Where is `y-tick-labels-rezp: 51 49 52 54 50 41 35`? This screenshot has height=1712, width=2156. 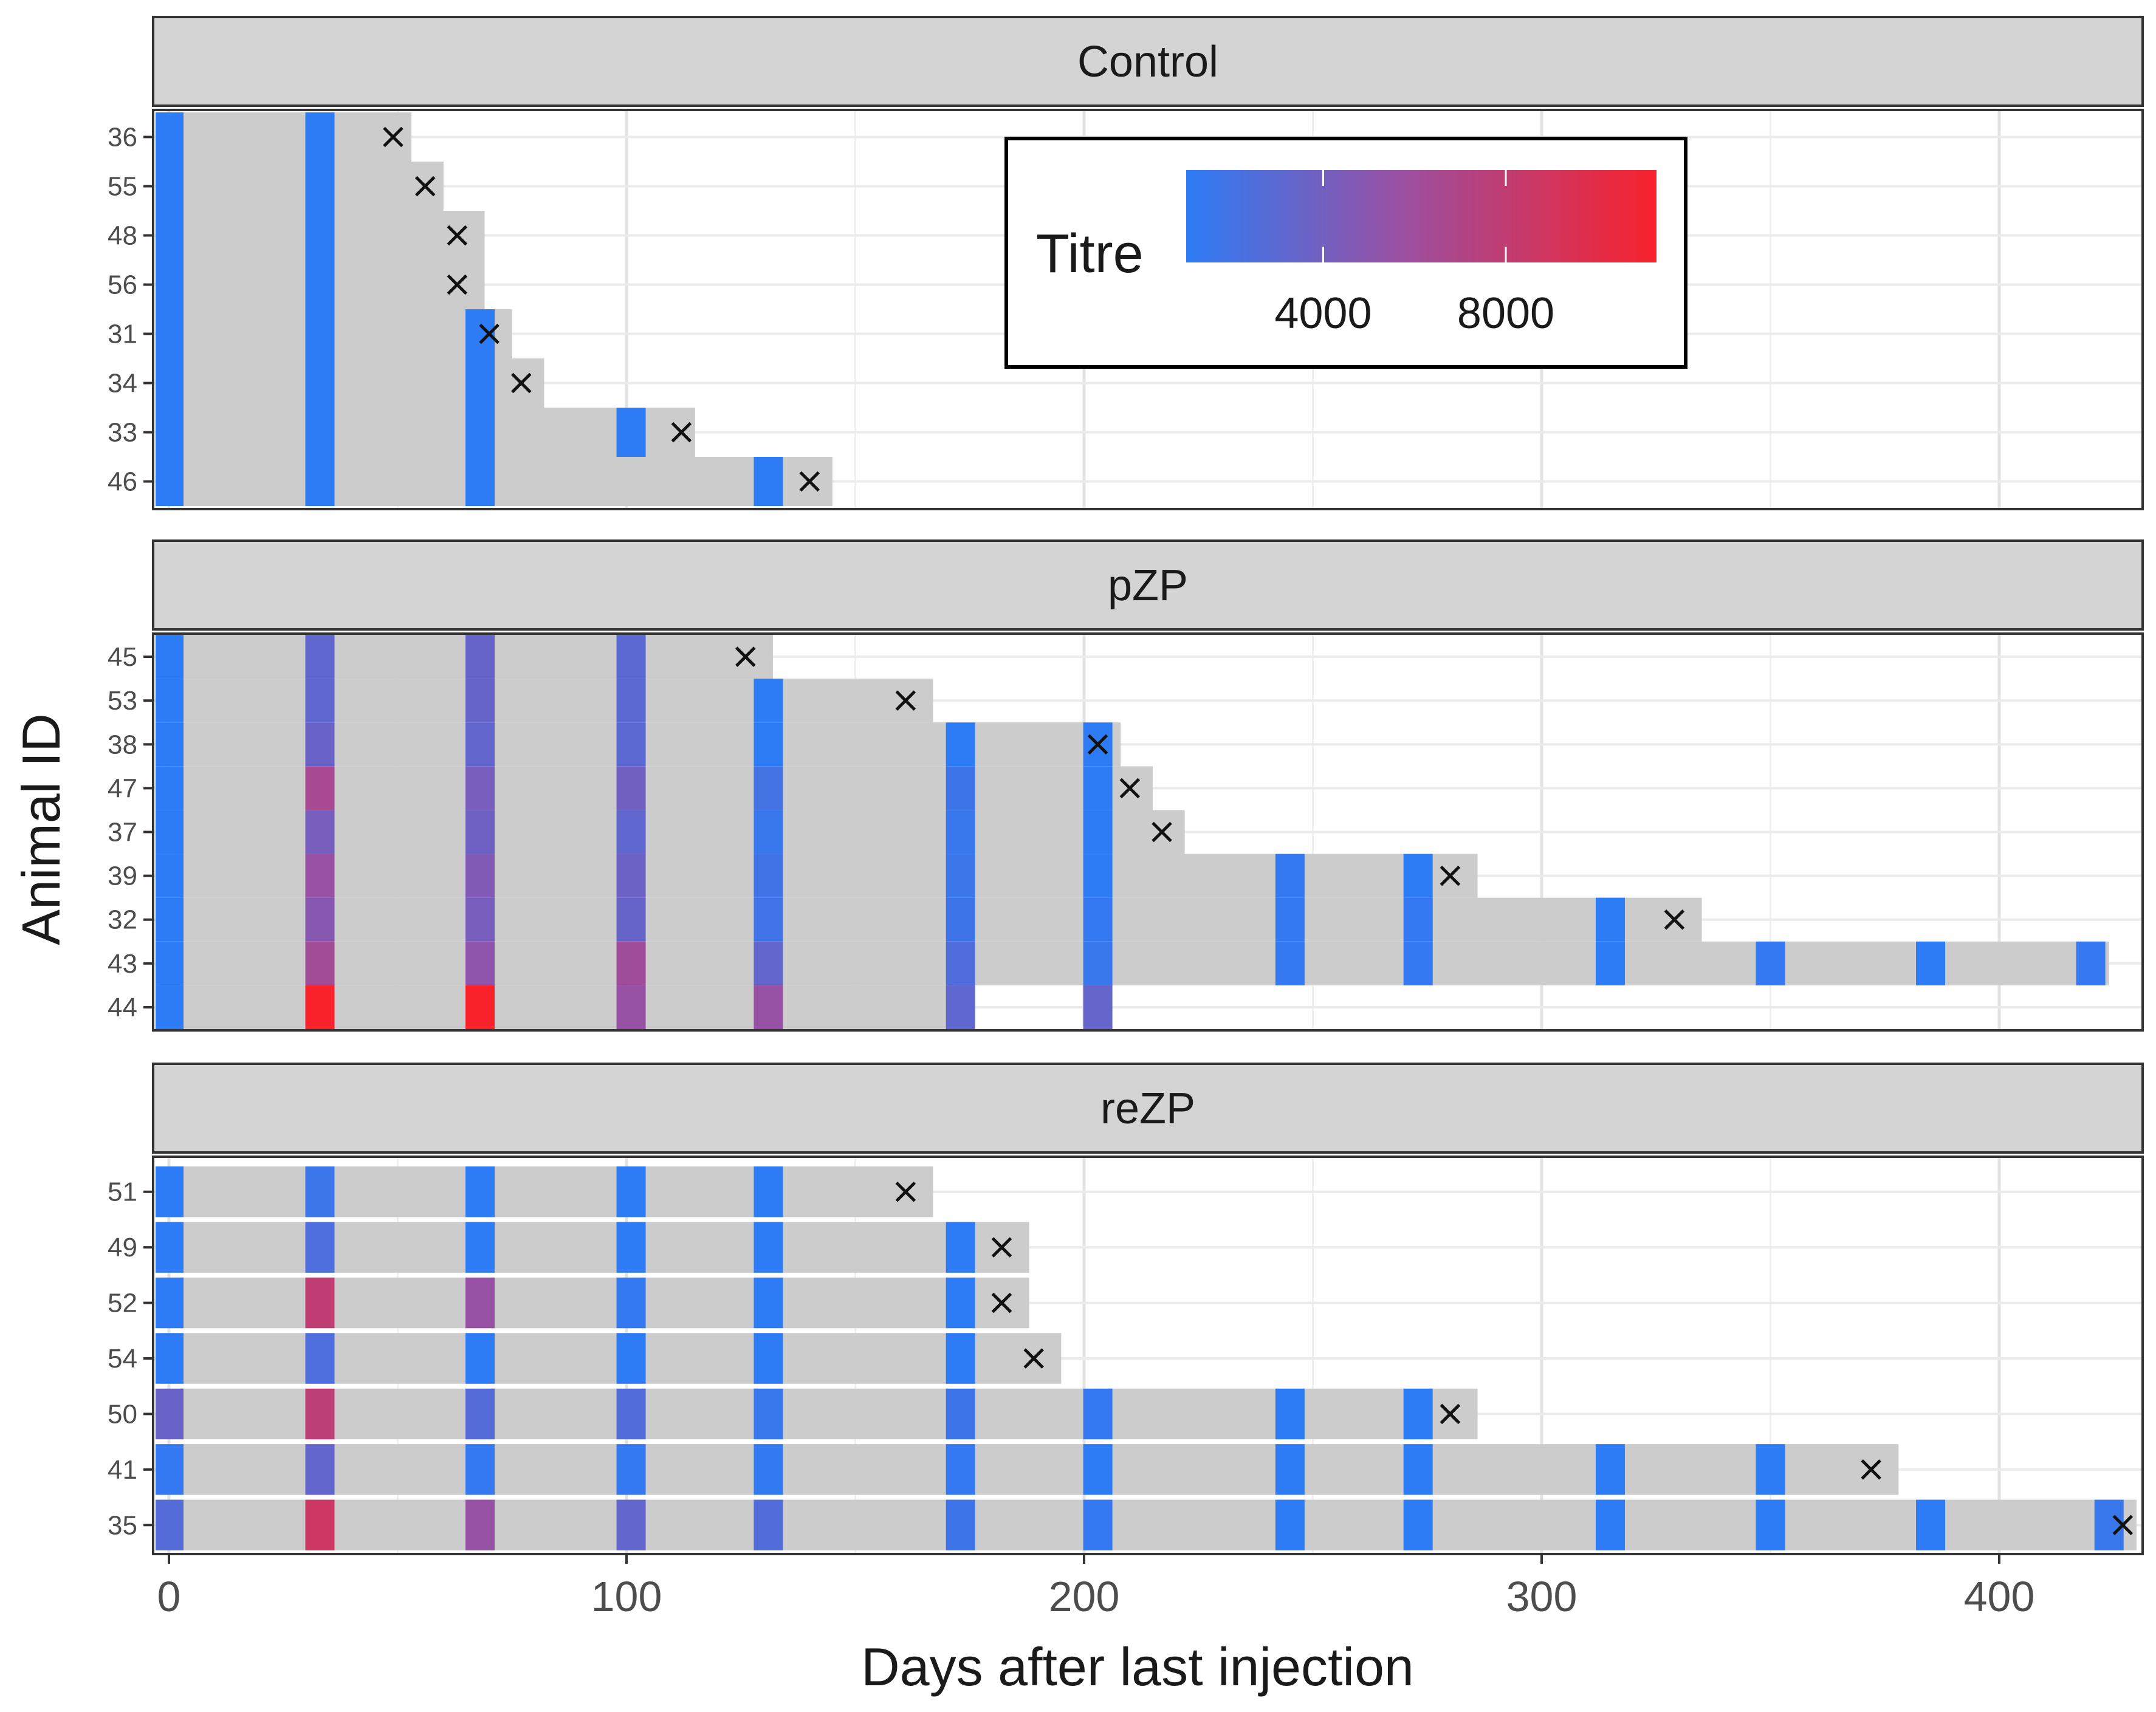 y-tick-labels-rezp: 51 49 52 54 50 41 35 is located at coordinates (130, 1358).